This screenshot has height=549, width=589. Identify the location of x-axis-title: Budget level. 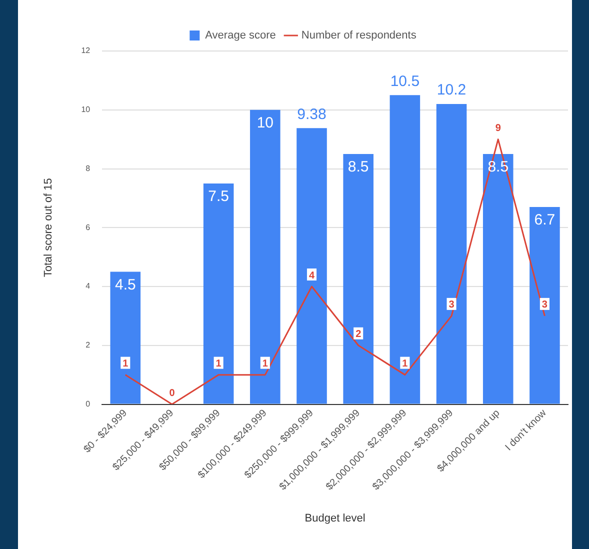
(335, 518).